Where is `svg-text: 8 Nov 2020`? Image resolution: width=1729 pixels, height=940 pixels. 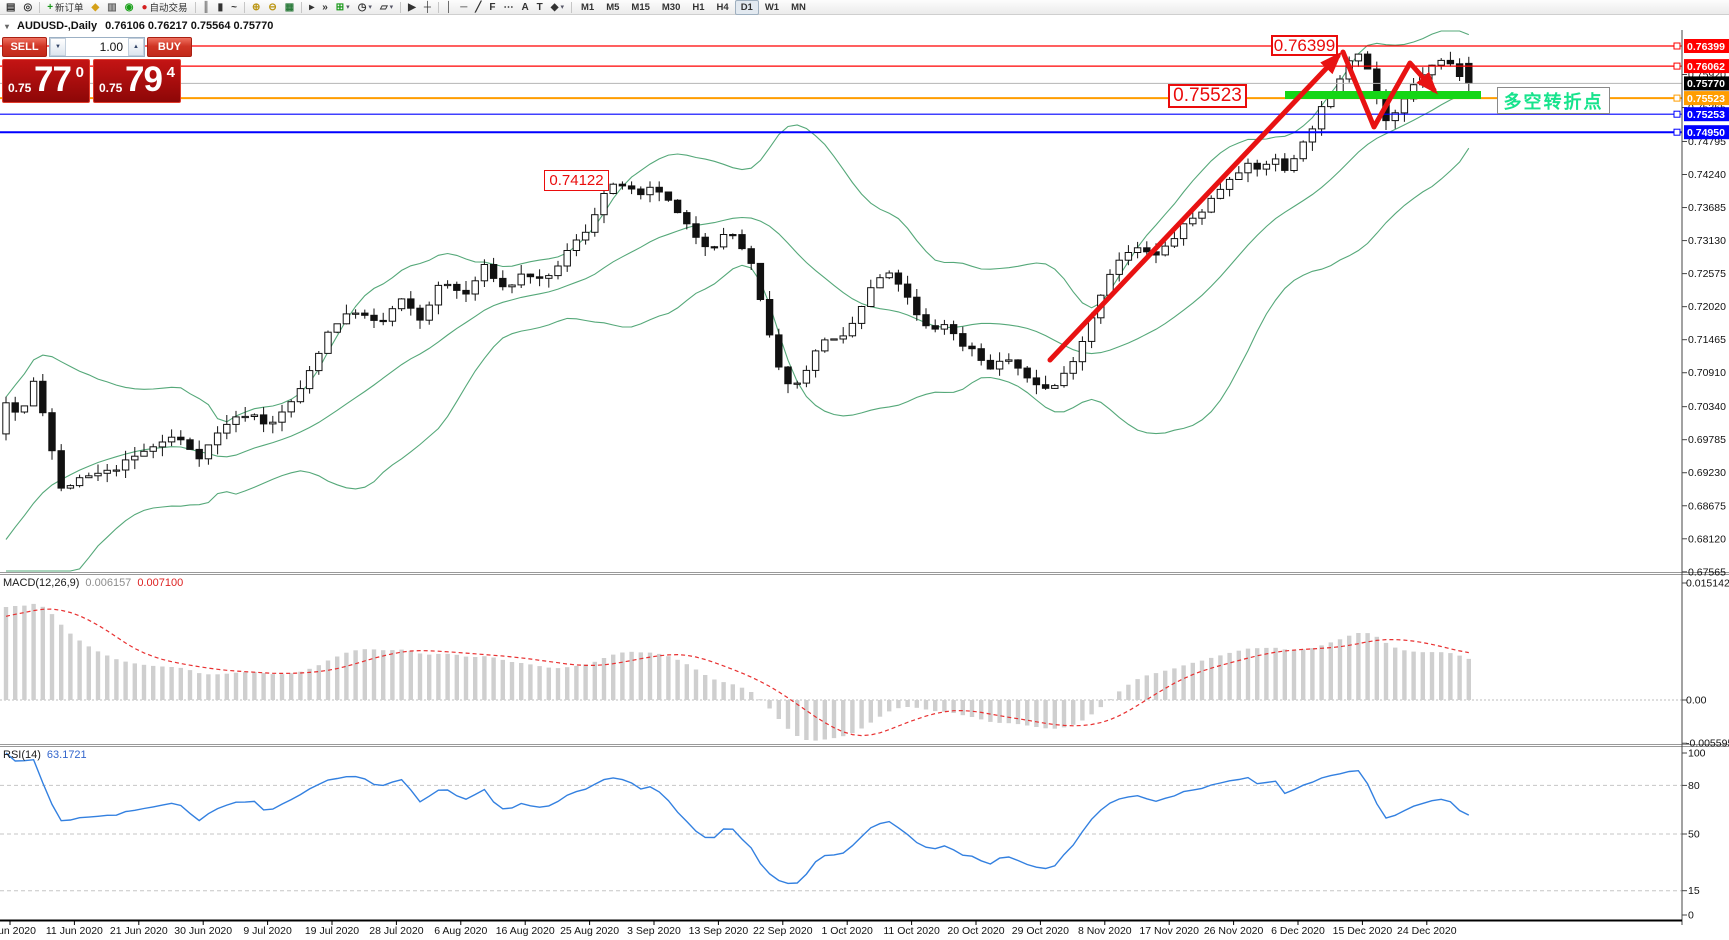
svg-text: 8 Nov 2020 is located at coordinates (1105, 931).